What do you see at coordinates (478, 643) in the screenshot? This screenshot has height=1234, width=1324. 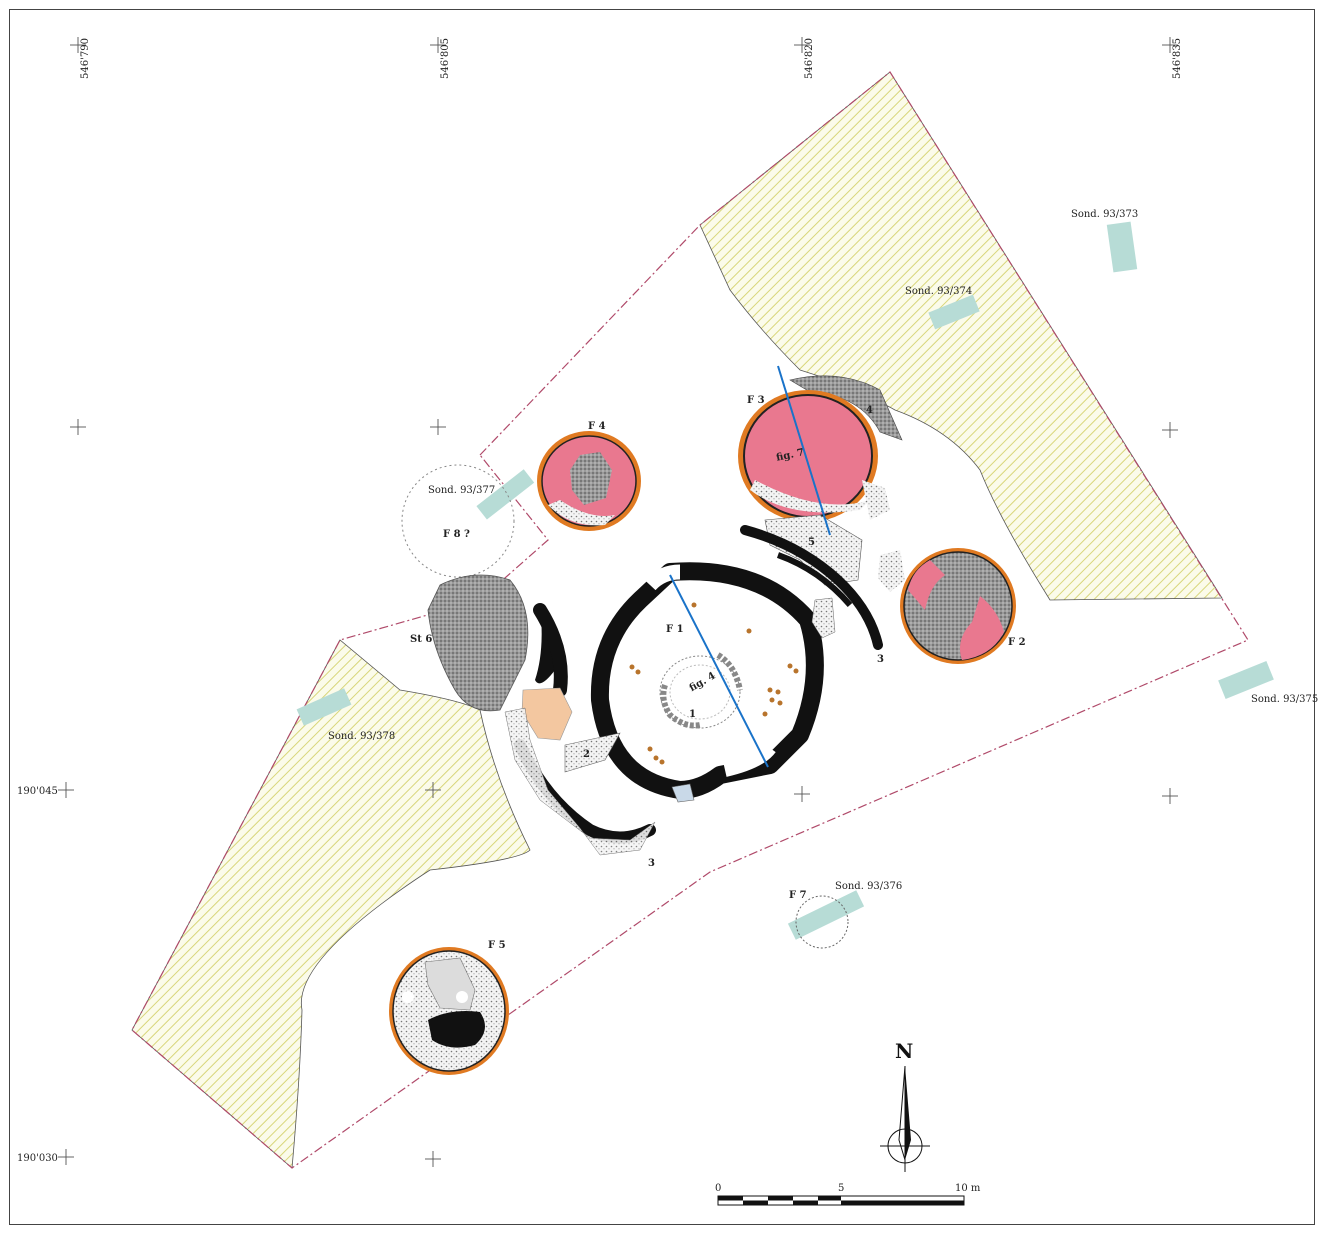 I see `feature-st6-stones` at bounding box center [478, 643].